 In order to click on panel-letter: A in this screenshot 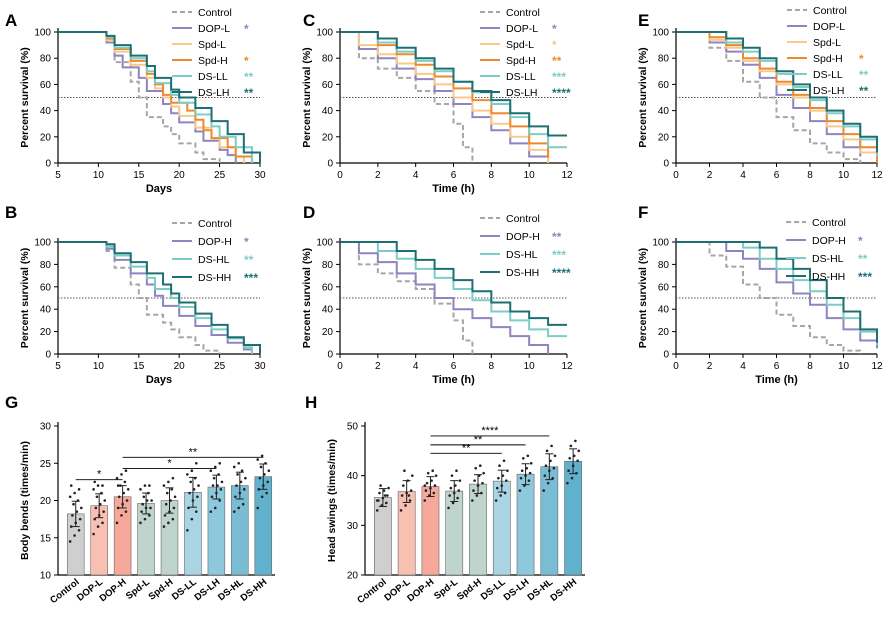, I will do `click(11, 20)`.